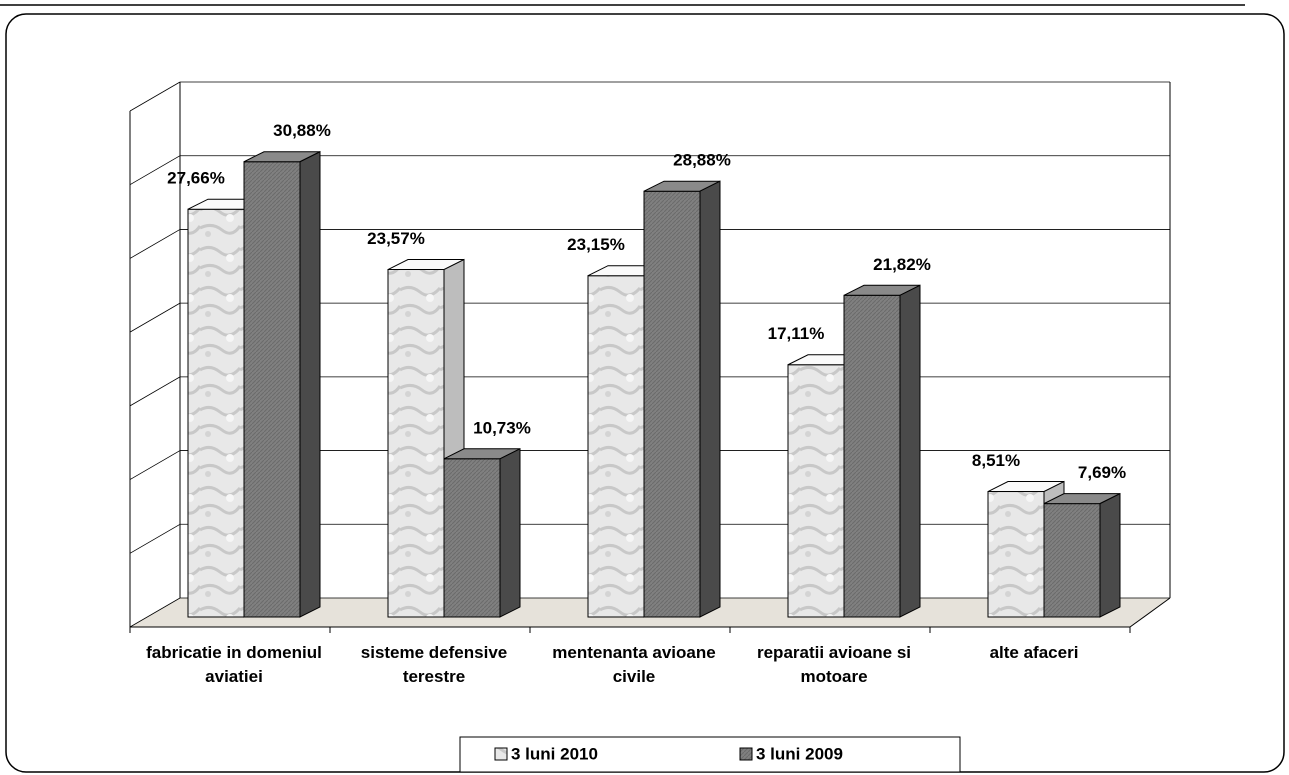 Image resolution: width=1289 pixels, height=775 pixels. What do you see at coordinates (196, 178) in the screenshot?
I see `value-label: 27,66%` at bounding box center [196, 178].